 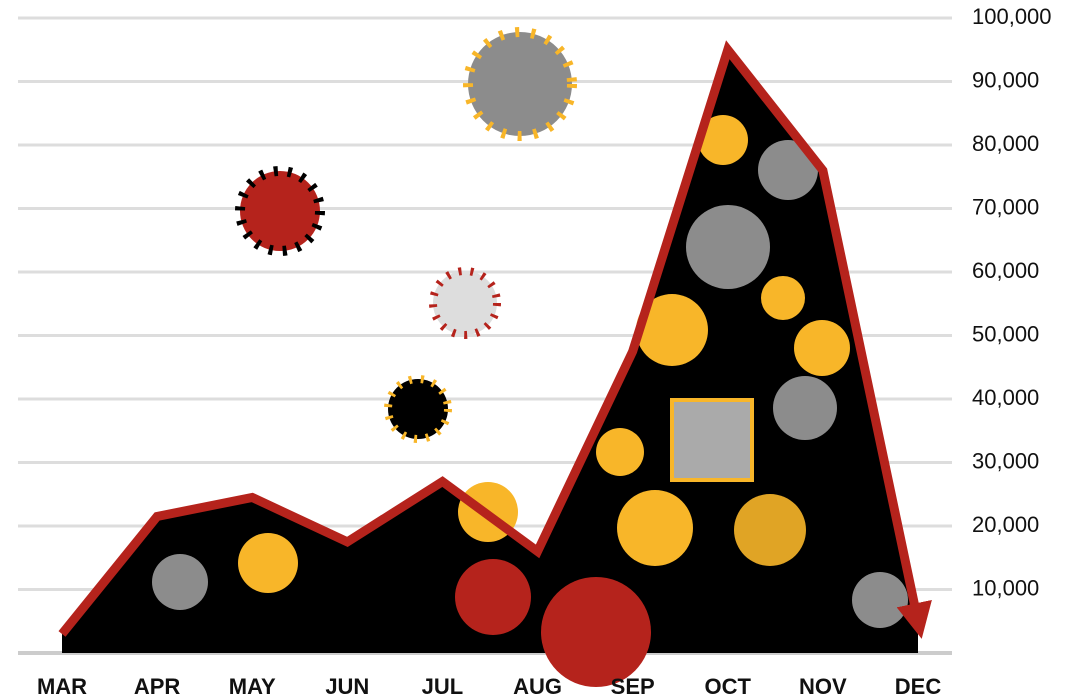 What do you see at coordinates (1005, 270) in the screenshot?
I see `y-tick-label: 60,000` at bounding box center [1005, 270].